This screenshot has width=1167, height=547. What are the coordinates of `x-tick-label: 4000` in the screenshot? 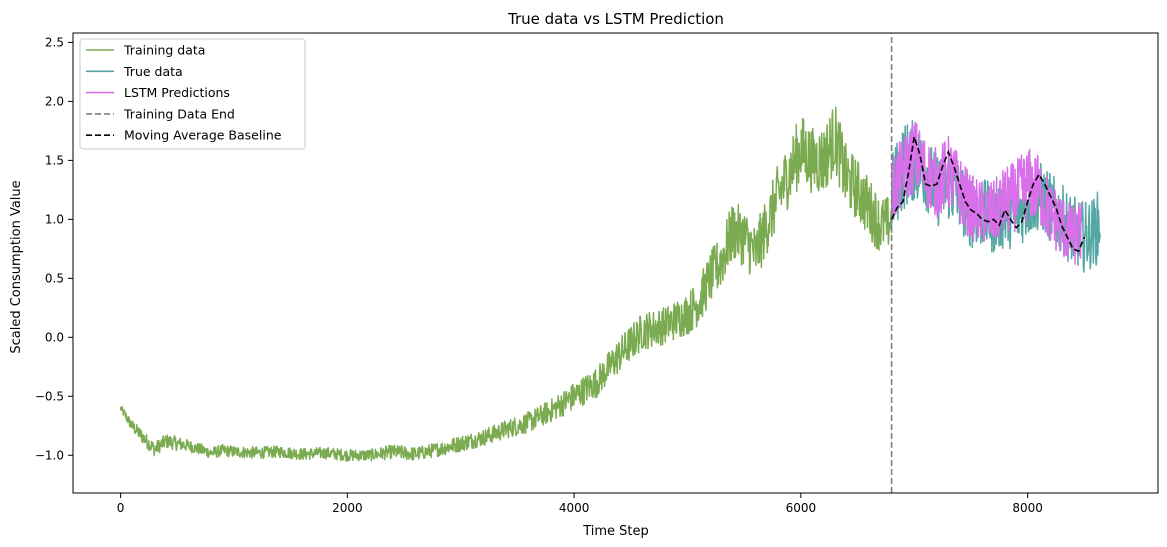 It's located at (574, 508).